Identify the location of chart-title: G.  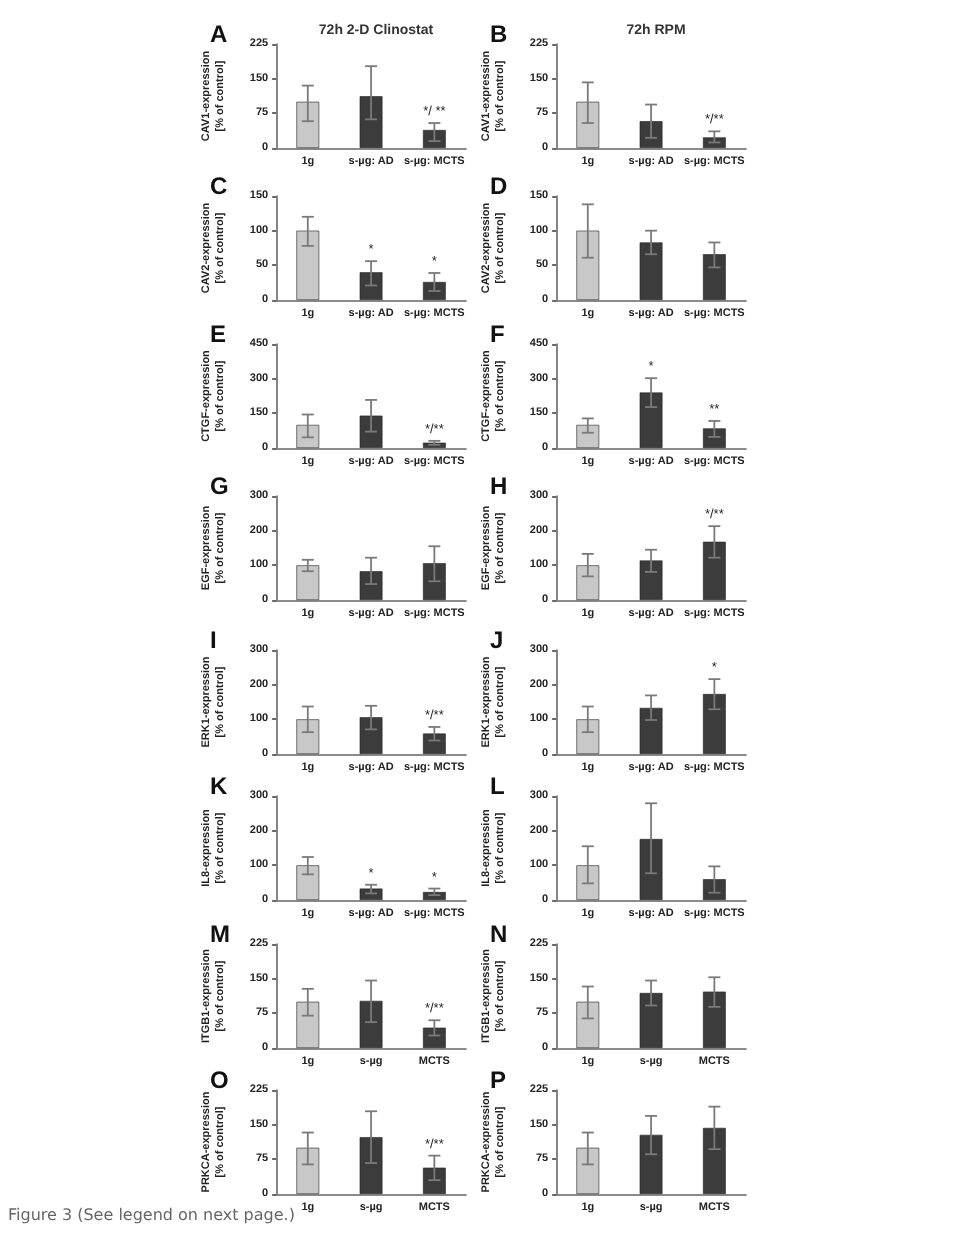
(219, 486).